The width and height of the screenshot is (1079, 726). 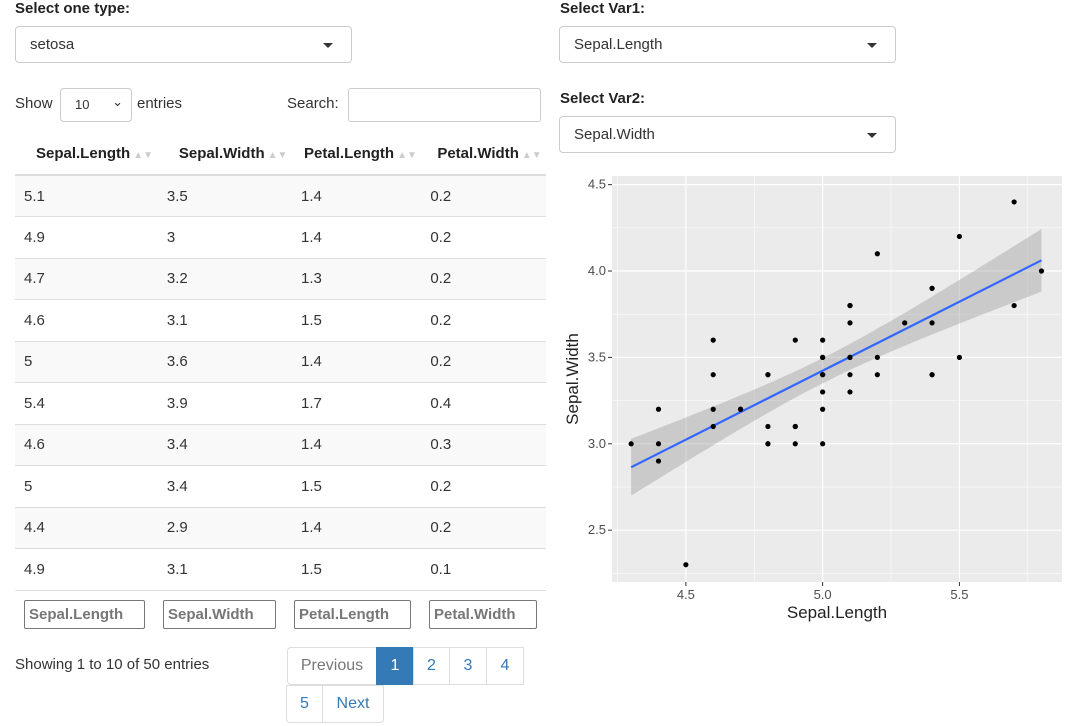 I want to click on column-header: Petal.Width ▲▼, so click(x=483, y=154).